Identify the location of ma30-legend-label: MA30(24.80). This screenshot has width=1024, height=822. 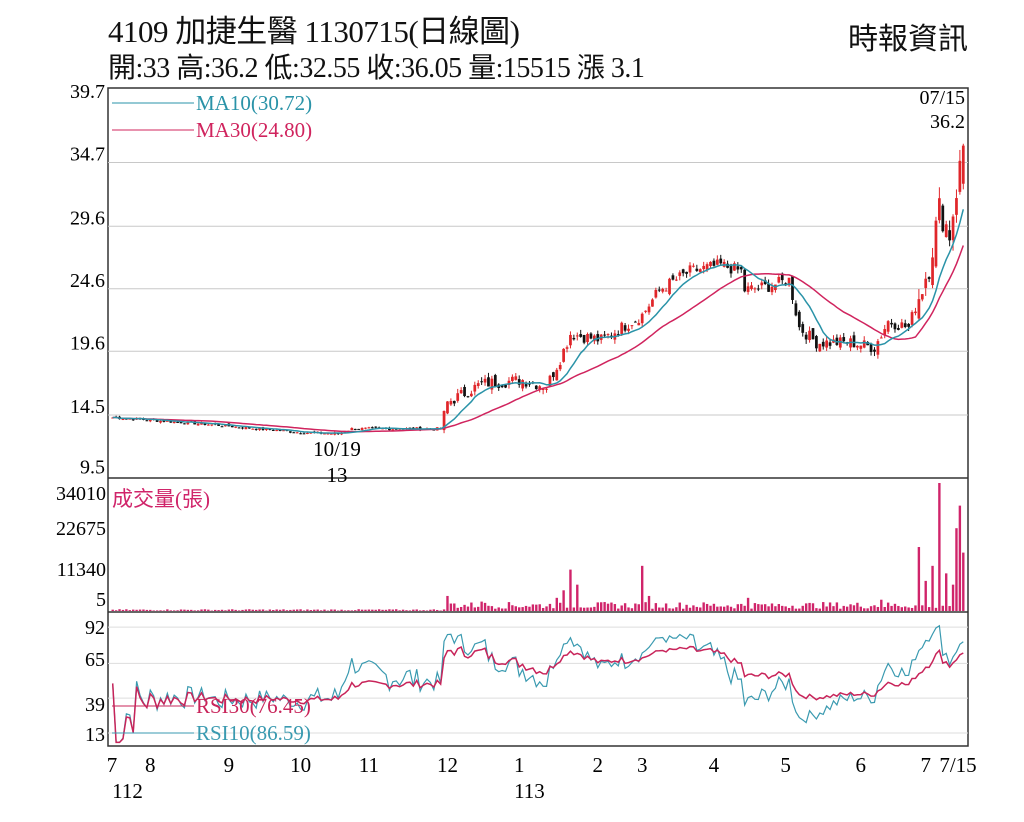
(254, 130).